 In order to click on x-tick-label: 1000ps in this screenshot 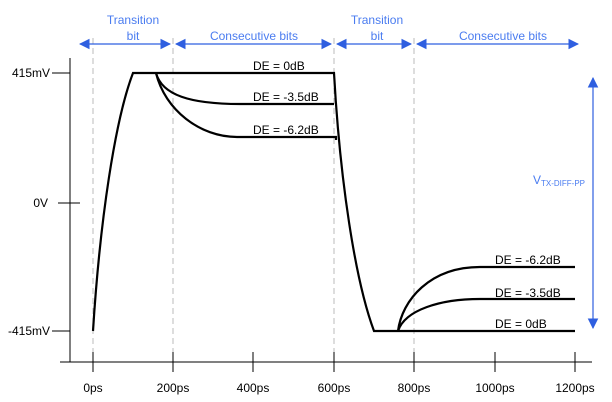, I will do `click(494, 388)`.